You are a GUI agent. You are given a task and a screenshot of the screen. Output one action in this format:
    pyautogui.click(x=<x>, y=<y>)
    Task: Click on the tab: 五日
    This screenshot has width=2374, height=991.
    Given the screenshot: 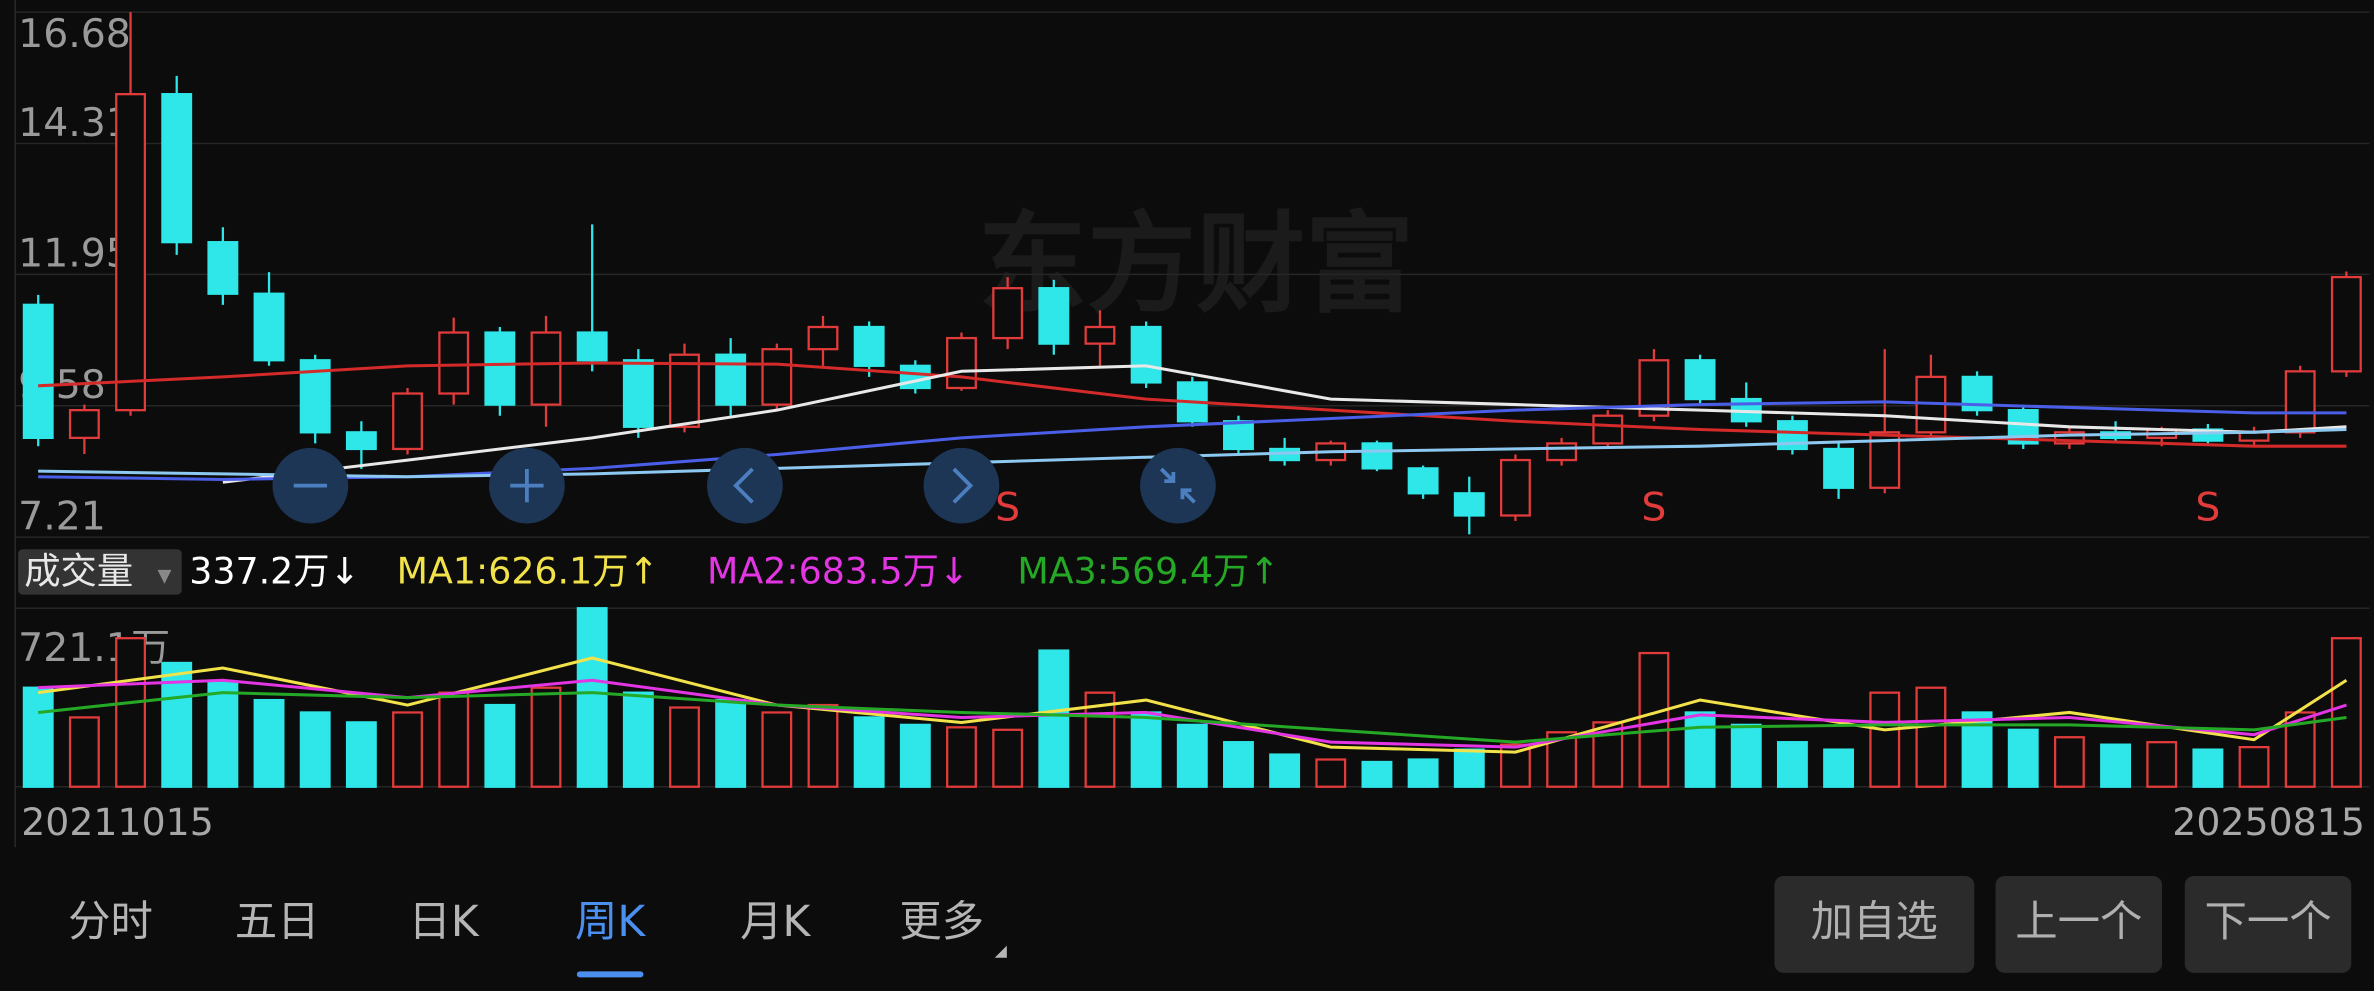 What is the action you would take?
    pyautogui.click(x=277, y=921)
    